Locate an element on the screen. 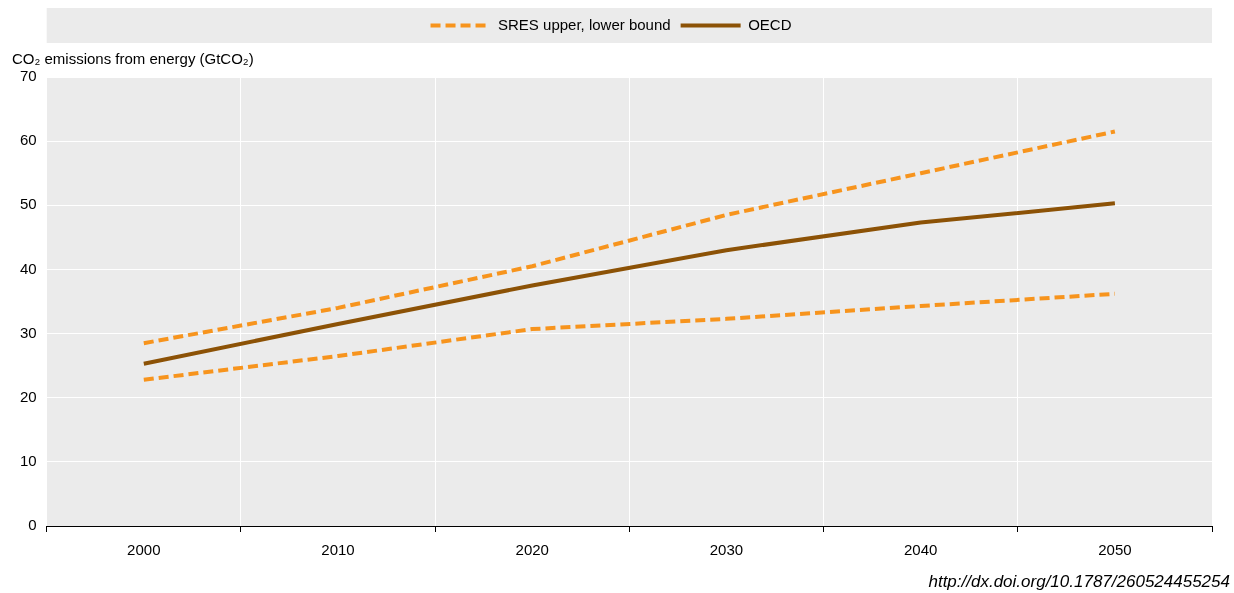 Image resolution: width=1234 pixels, height=593 pixels. y-tick-label: 20 is located at coordinates (28, 396).